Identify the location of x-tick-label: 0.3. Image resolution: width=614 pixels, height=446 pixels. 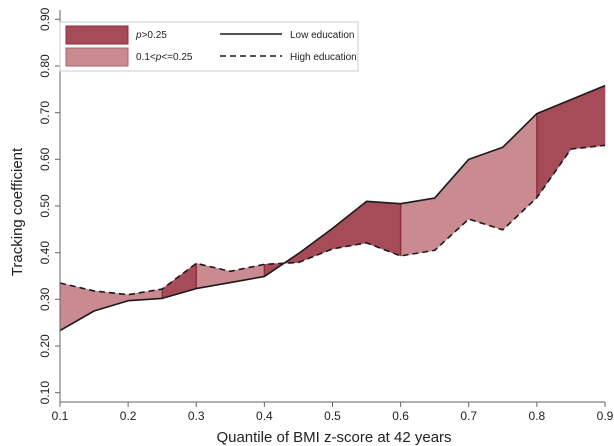
(196, 416).